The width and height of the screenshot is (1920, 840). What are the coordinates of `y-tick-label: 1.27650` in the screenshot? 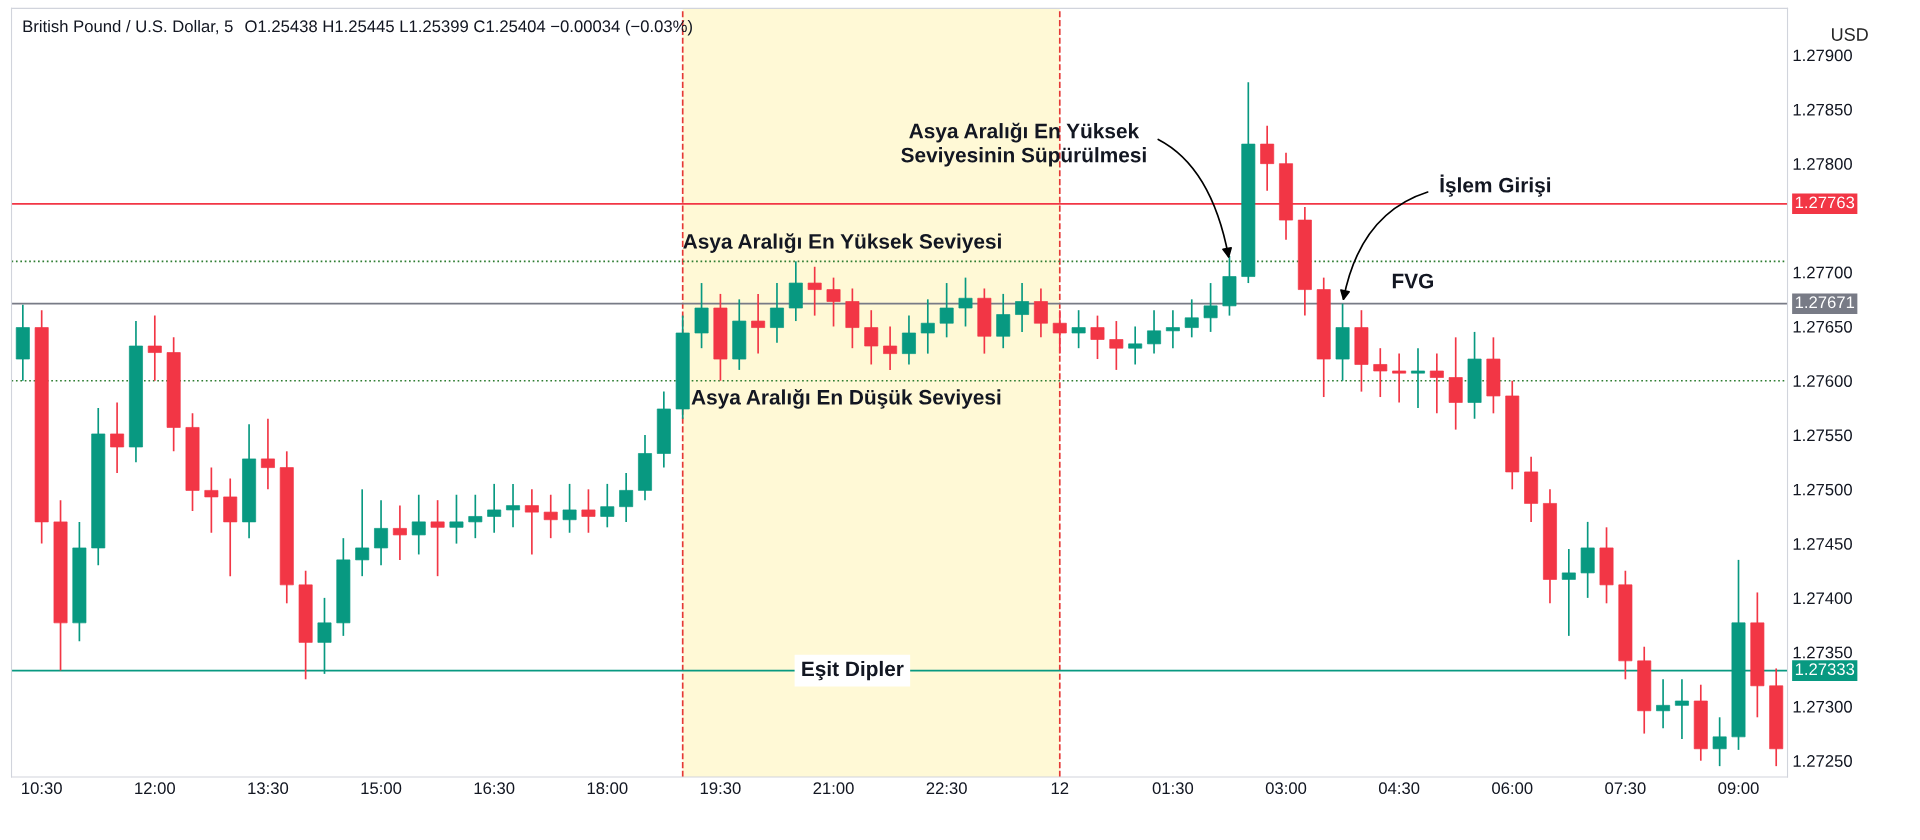 It's located at (1822, 326).